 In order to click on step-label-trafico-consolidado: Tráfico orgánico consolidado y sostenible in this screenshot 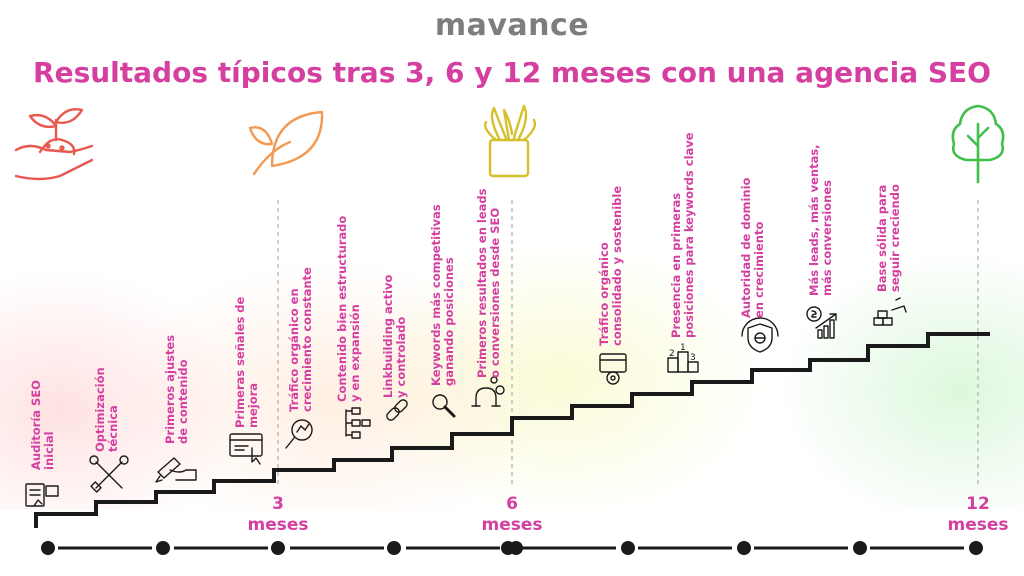, I will do `click(610, 265)`.